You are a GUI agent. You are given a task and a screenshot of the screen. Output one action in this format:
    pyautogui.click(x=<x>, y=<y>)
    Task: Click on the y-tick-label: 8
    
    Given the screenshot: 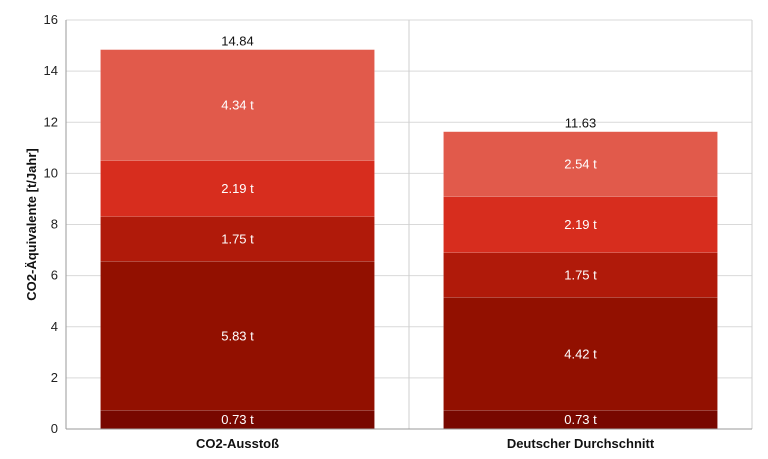 What is the action you would take?
    pyautogui.click(x=54, y=224)
    